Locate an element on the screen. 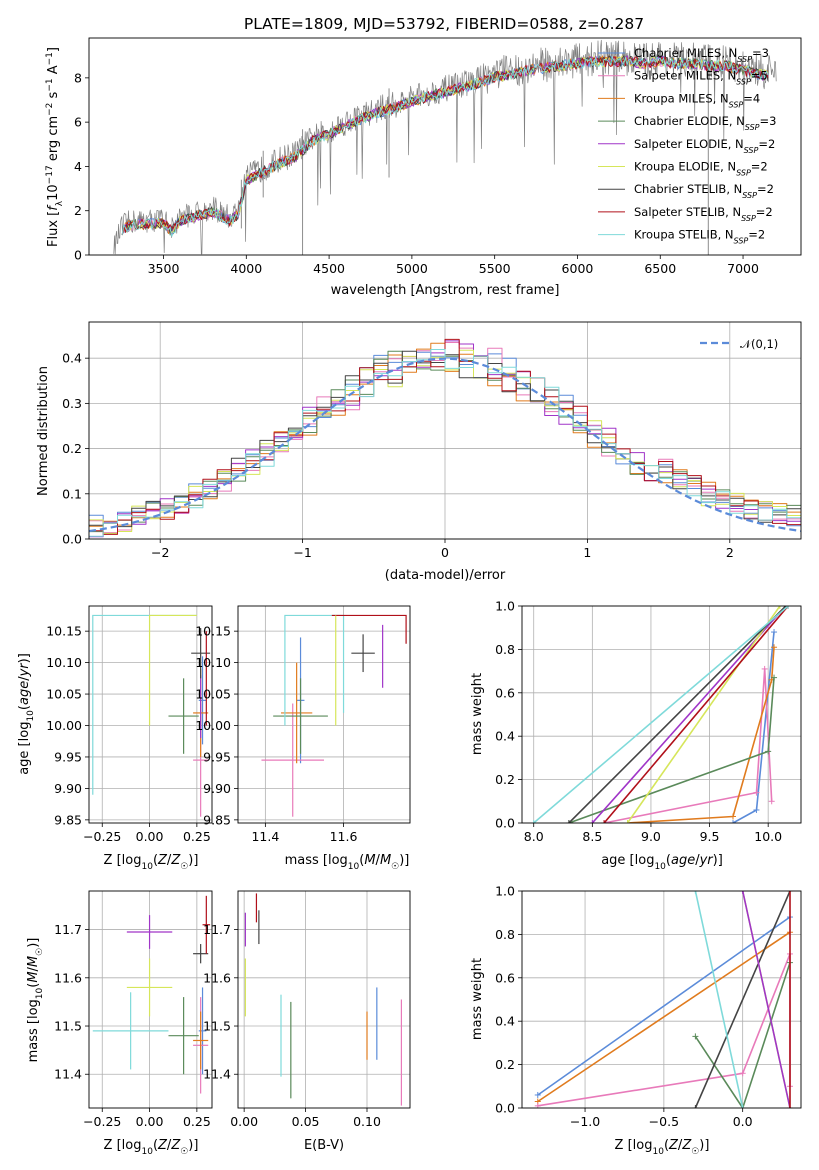 The image size is (819, 1170). y-tick-label: 11.7 is located at coordinates (68, 929).